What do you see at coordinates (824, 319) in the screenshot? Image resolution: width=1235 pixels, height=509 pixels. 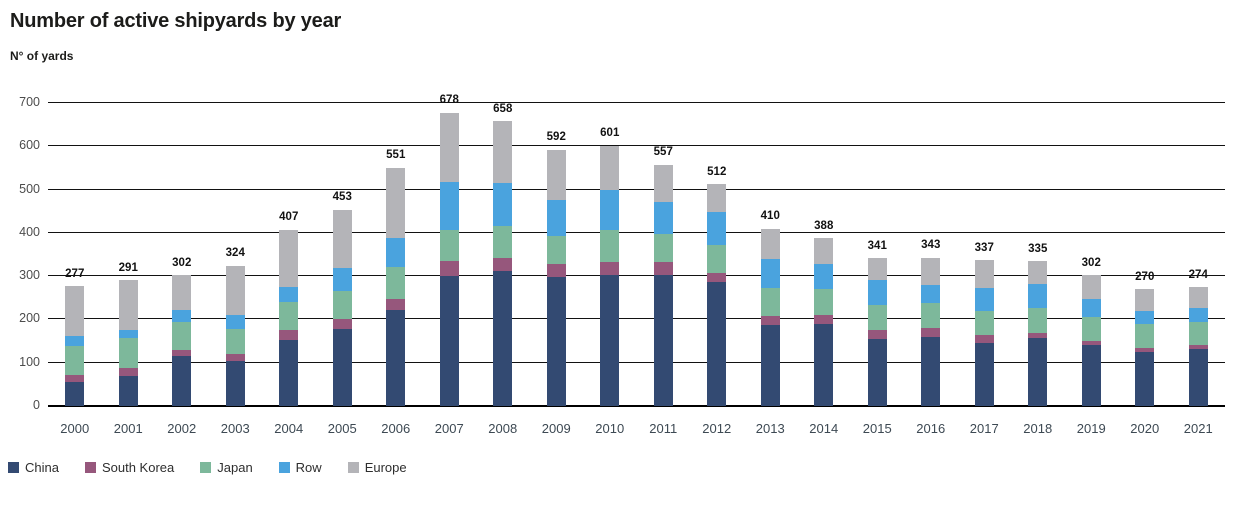 I see `bar-segment-south-korea-2014` at bounding box center [824, 319].